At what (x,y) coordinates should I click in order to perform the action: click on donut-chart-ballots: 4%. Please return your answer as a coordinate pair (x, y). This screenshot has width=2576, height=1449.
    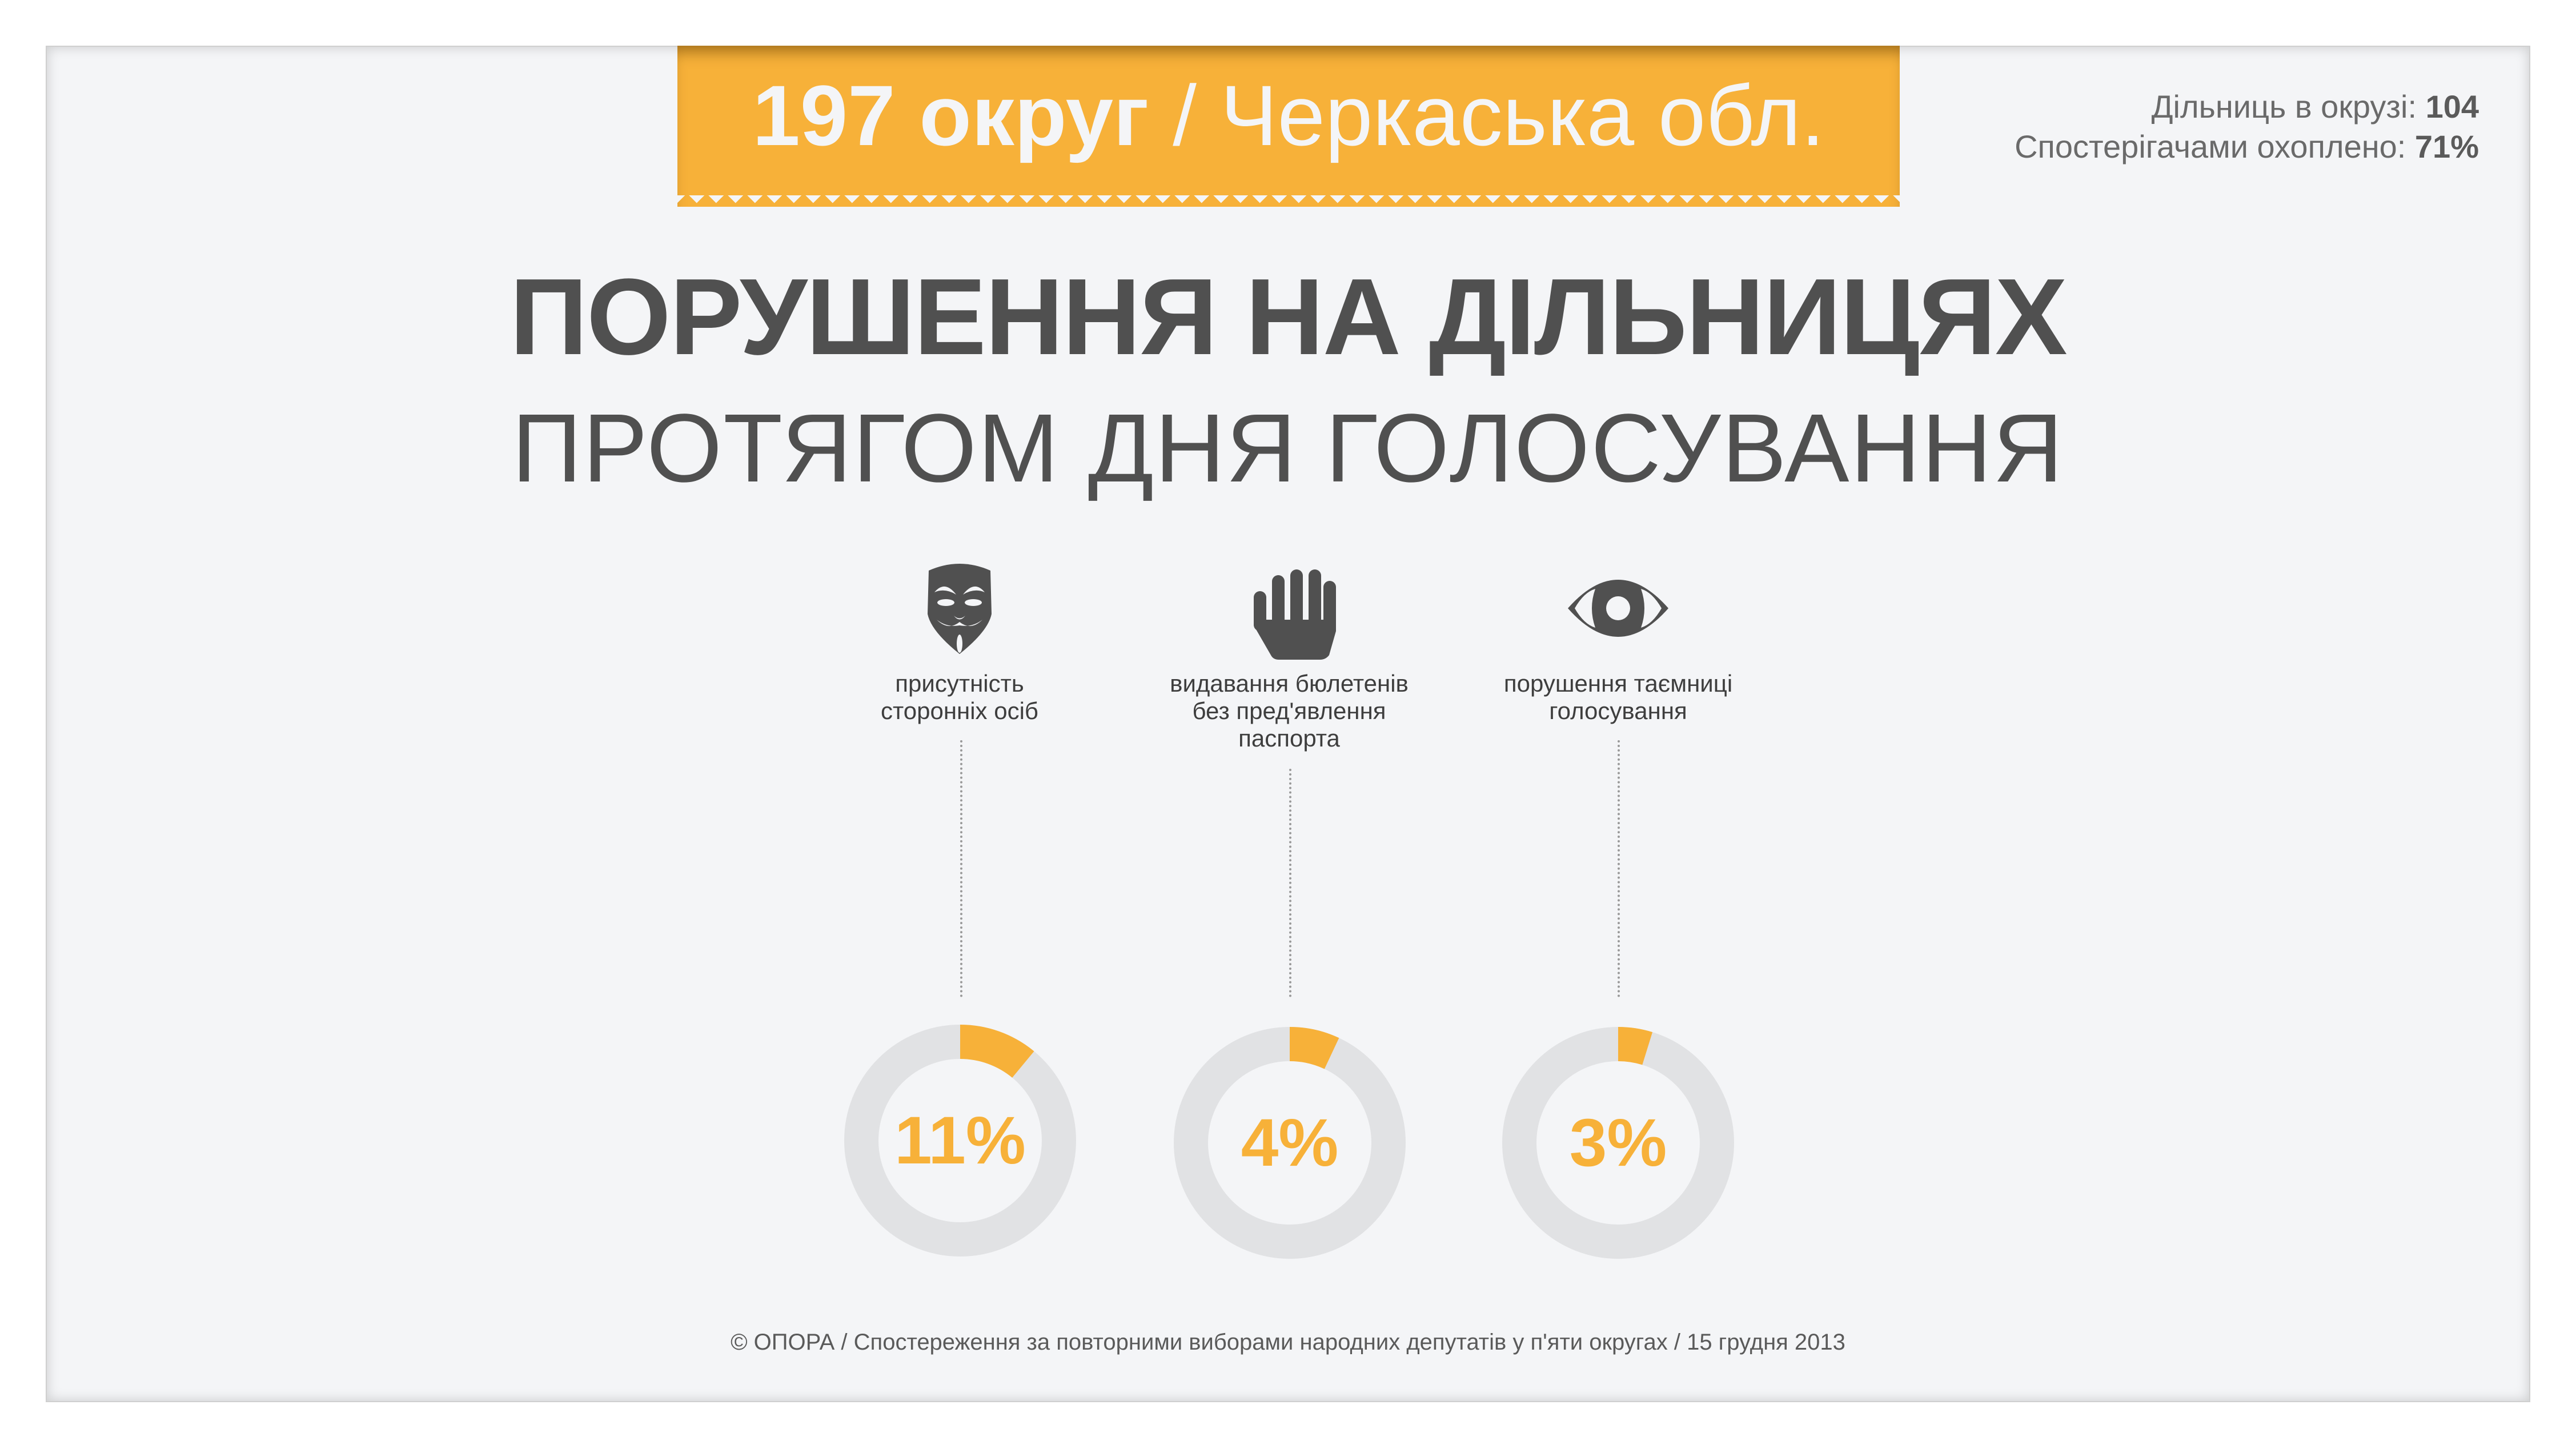
    Looking at the image, I should click on (1290, 1143).